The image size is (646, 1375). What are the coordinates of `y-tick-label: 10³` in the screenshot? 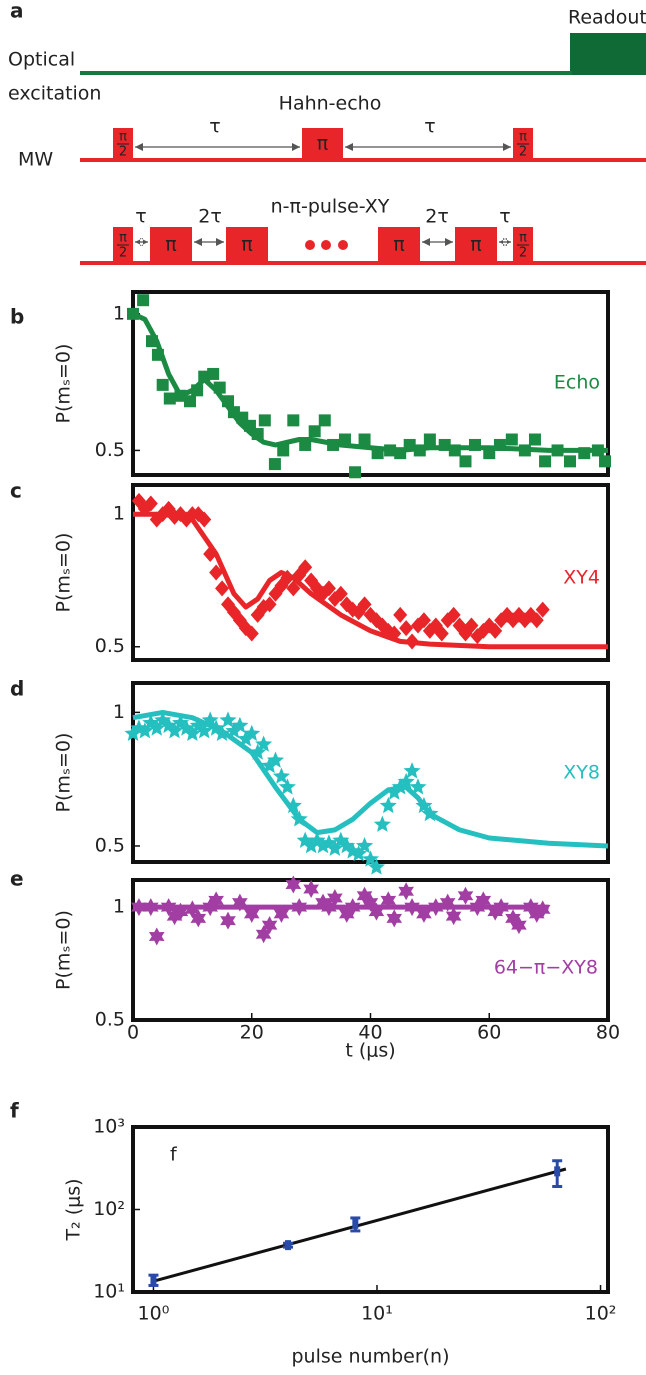 It's located at (109, 1127).